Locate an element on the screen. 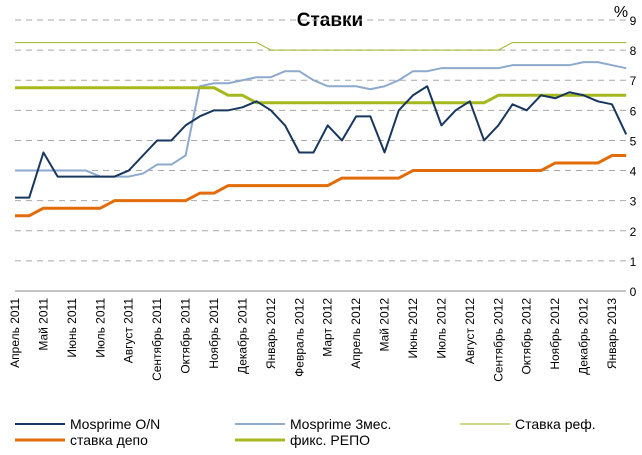  x-tick-label: Июнь 2012 is located at coordinates (413, 328).